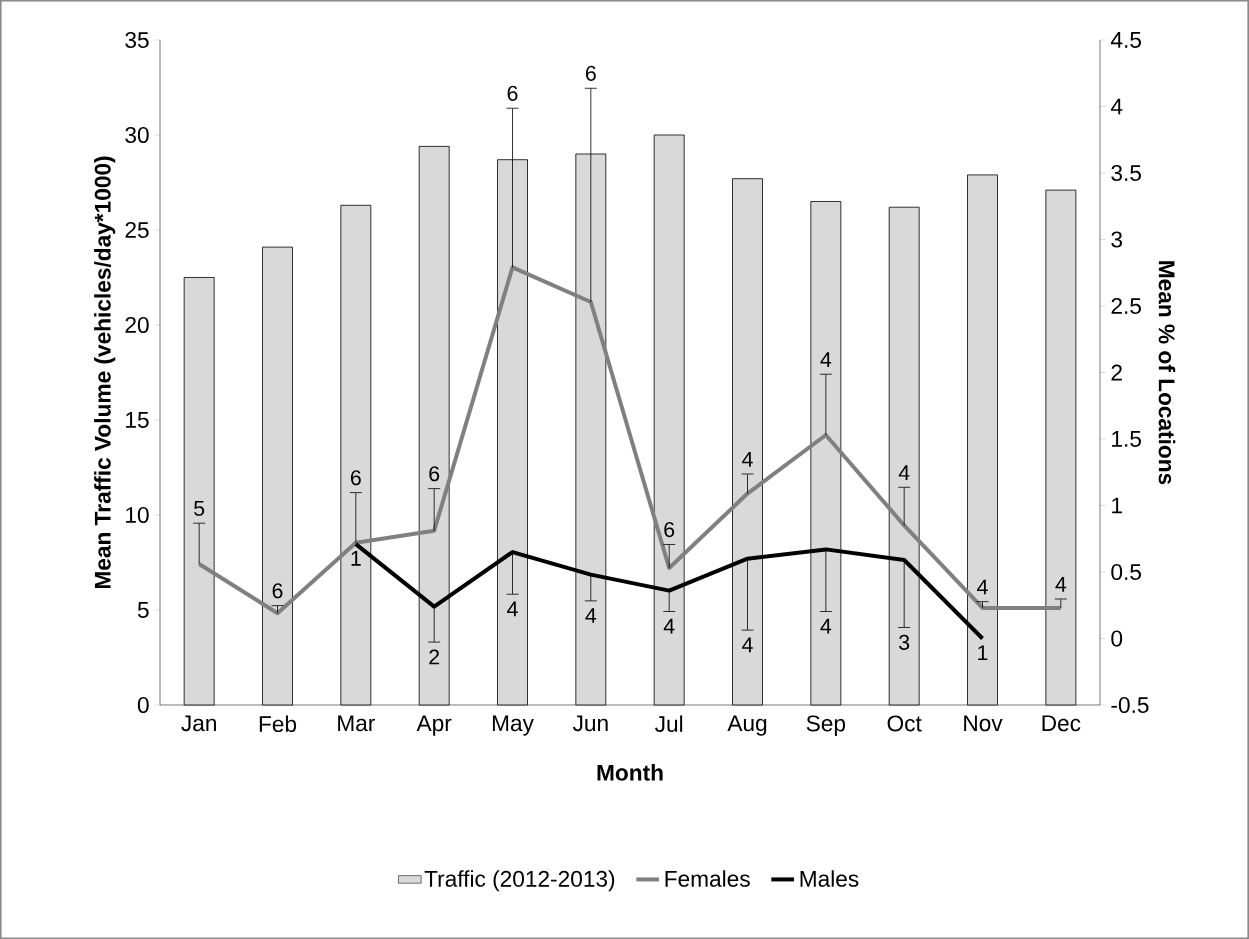 This screenshot has width=1249, height=939. I want to click on x-tick-label: Aug, so click(747, 725).